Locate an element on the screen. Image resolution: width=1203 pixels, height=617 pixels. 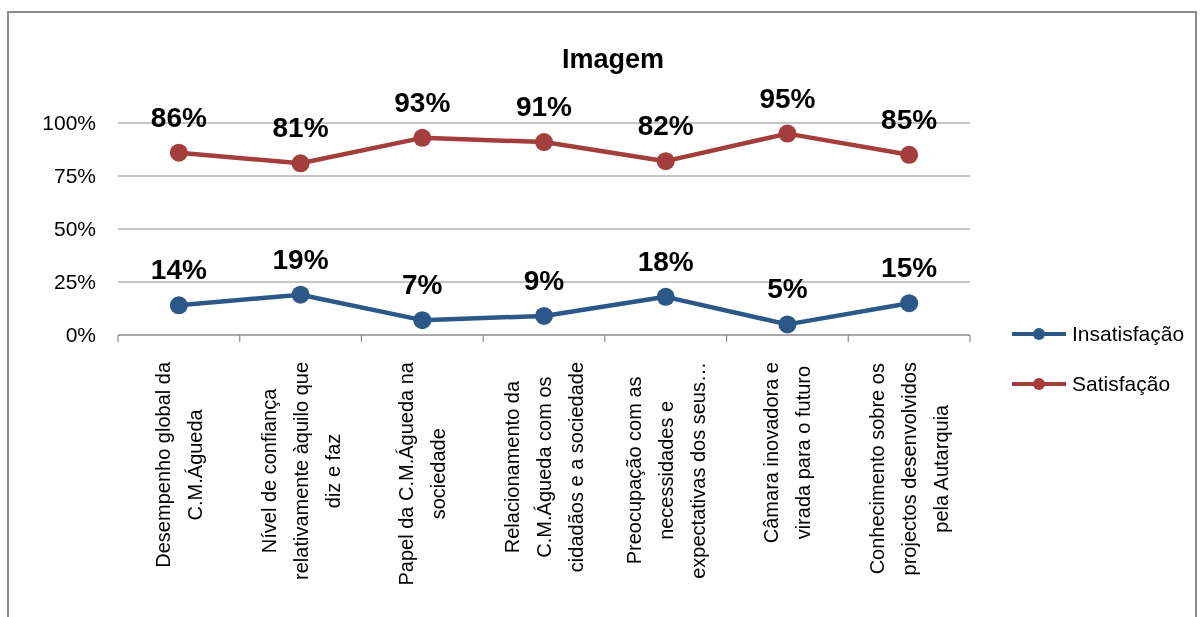
x-tick-label: Desempenho global da C.M.Águeda is located at coordinates (178, 464).